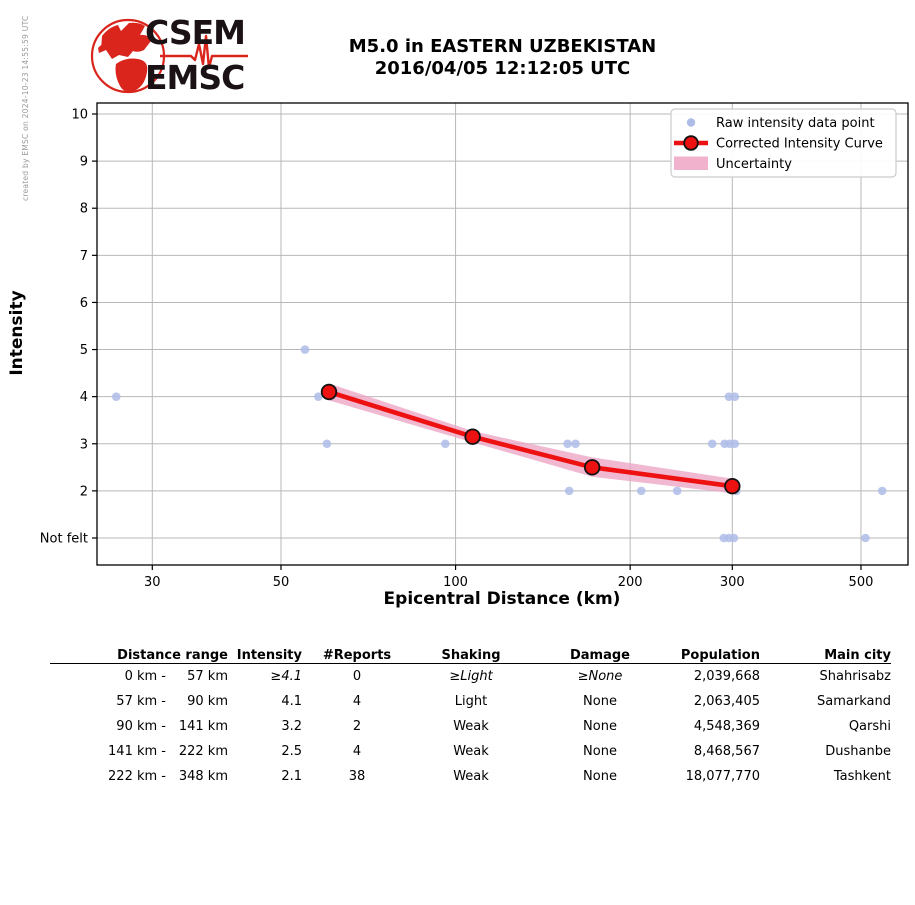 The image size is (915, 905). What do you see at coordinates (726, 751) in the screenshot?
I see `cell-population: 8,468,567` at bounding box center [726, 751].